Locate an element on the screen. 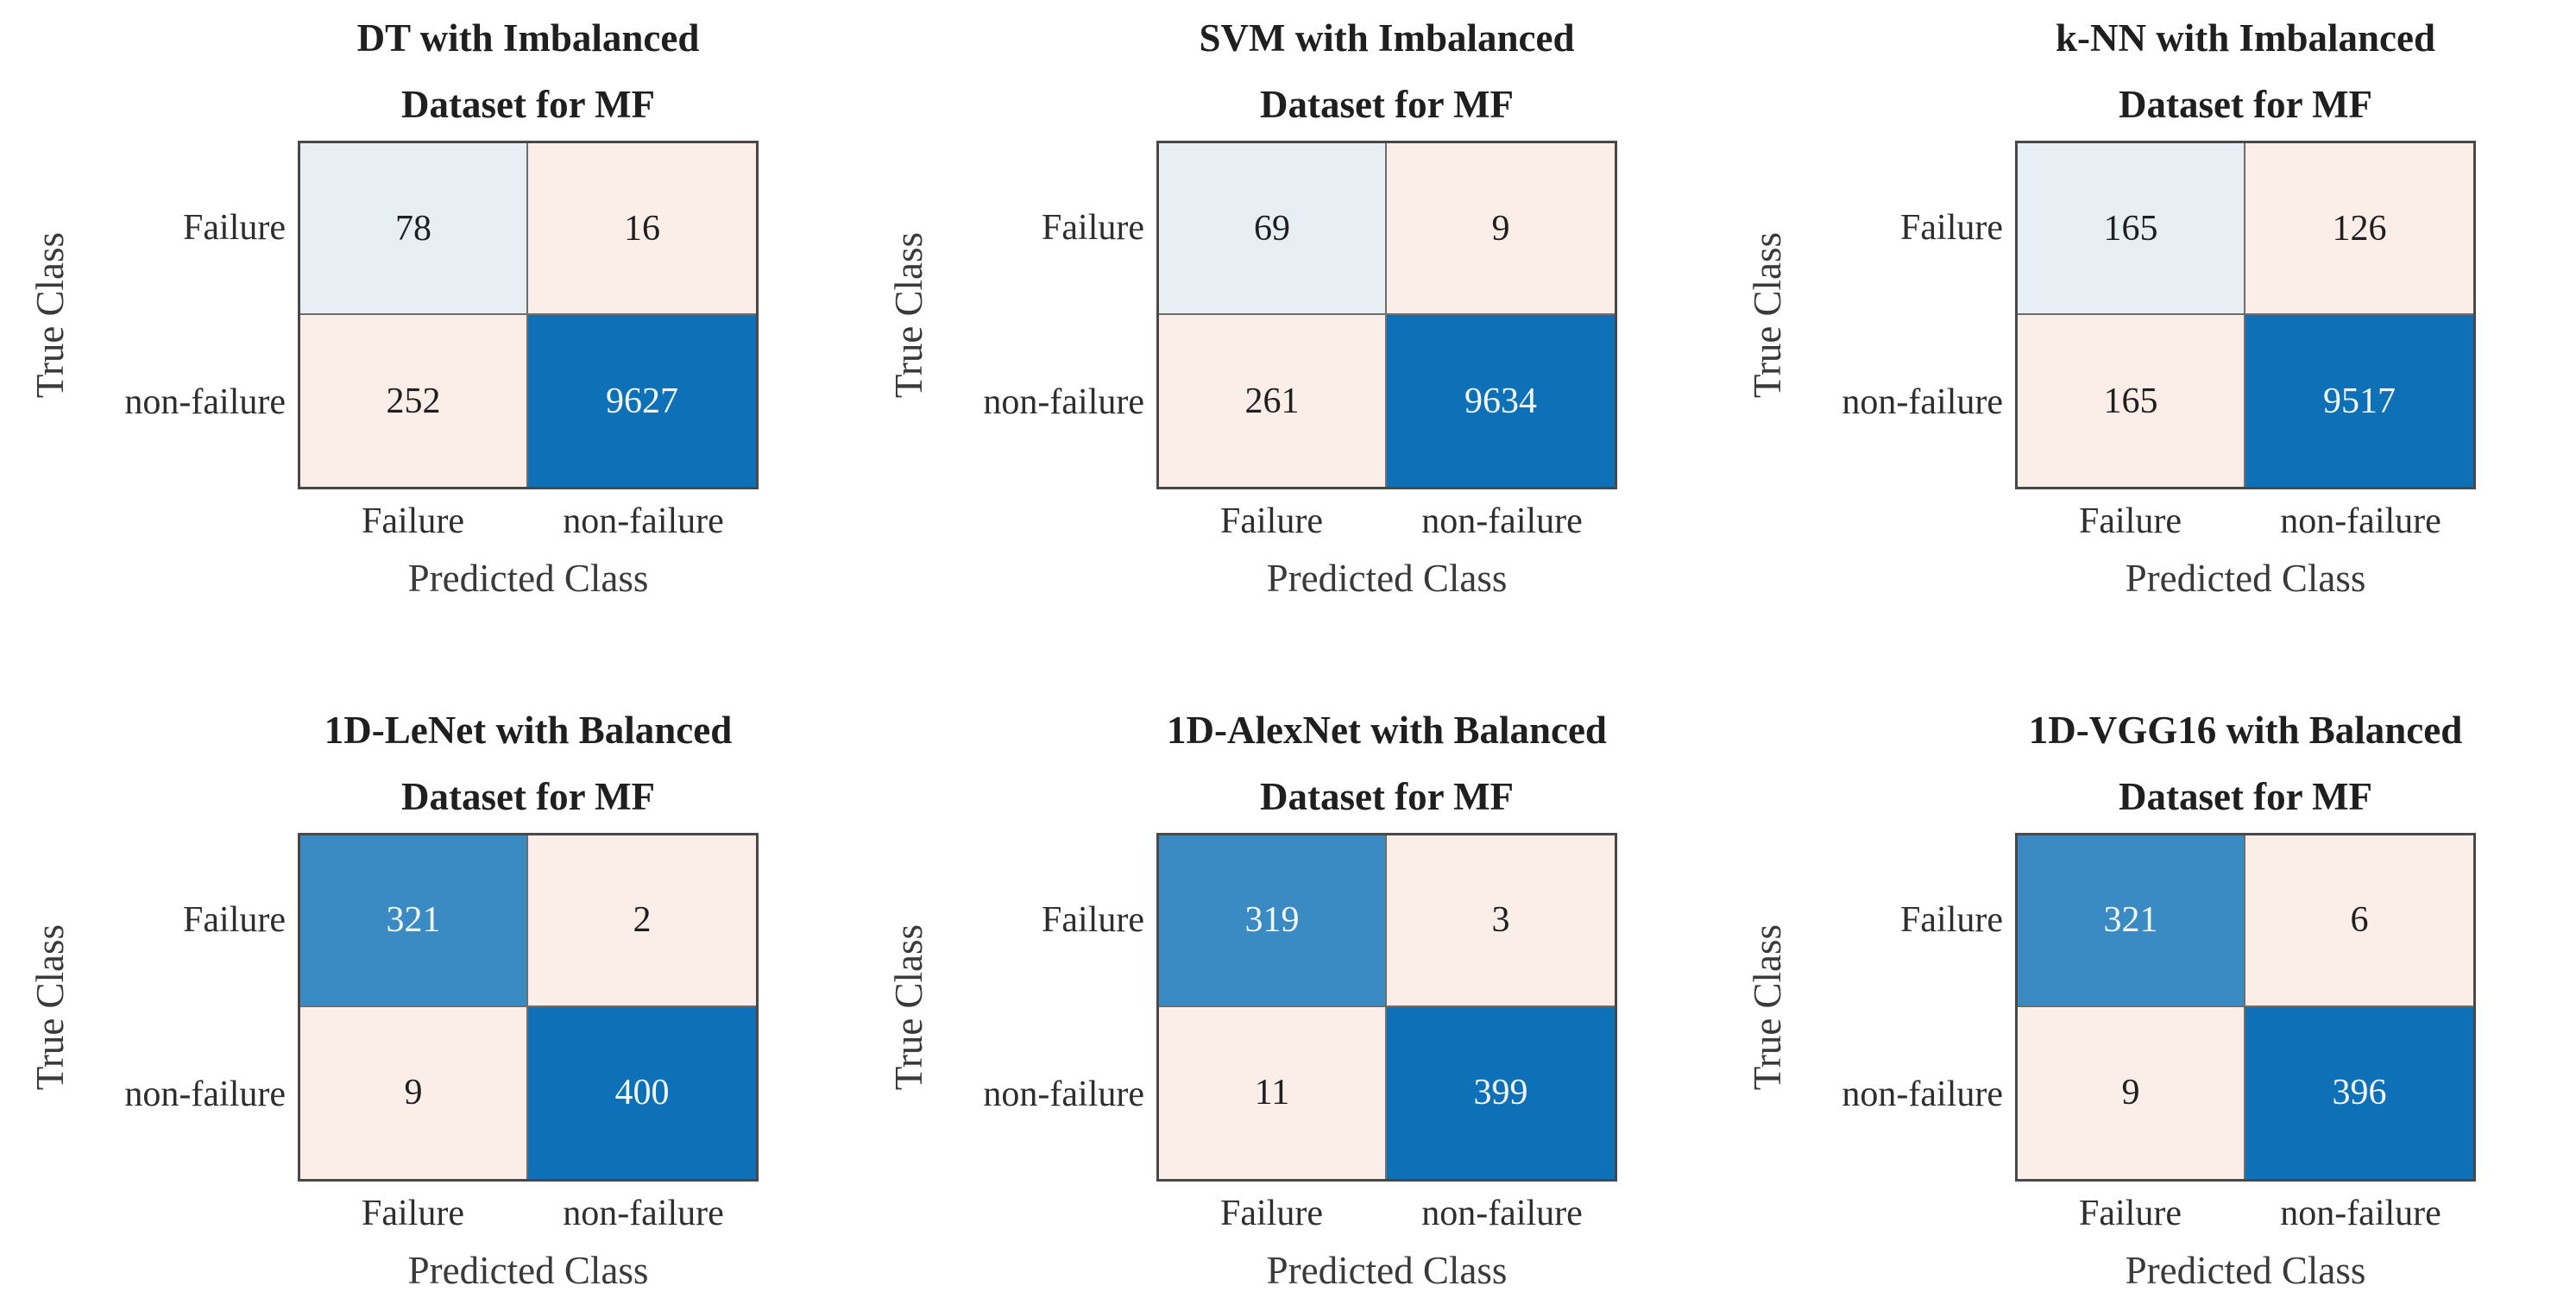 This screenshot has height=1311, width=2576. matrix-cell-false-positive: 165 is located at coordinates (2131, 401).